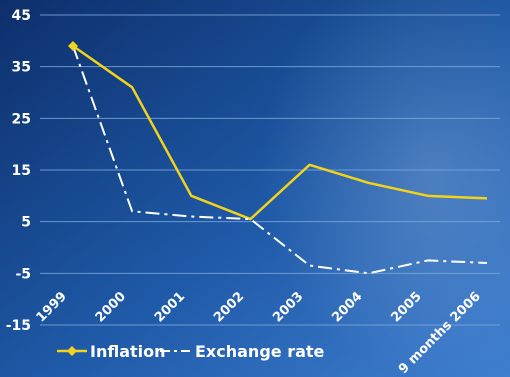 Image resolution: width=510 pixels, height=377 pixels. What do you see at coordinates (128, 351) in the screenshot?
I see `legend-label-inflation: Inflation` at bounding box center [128, 351].